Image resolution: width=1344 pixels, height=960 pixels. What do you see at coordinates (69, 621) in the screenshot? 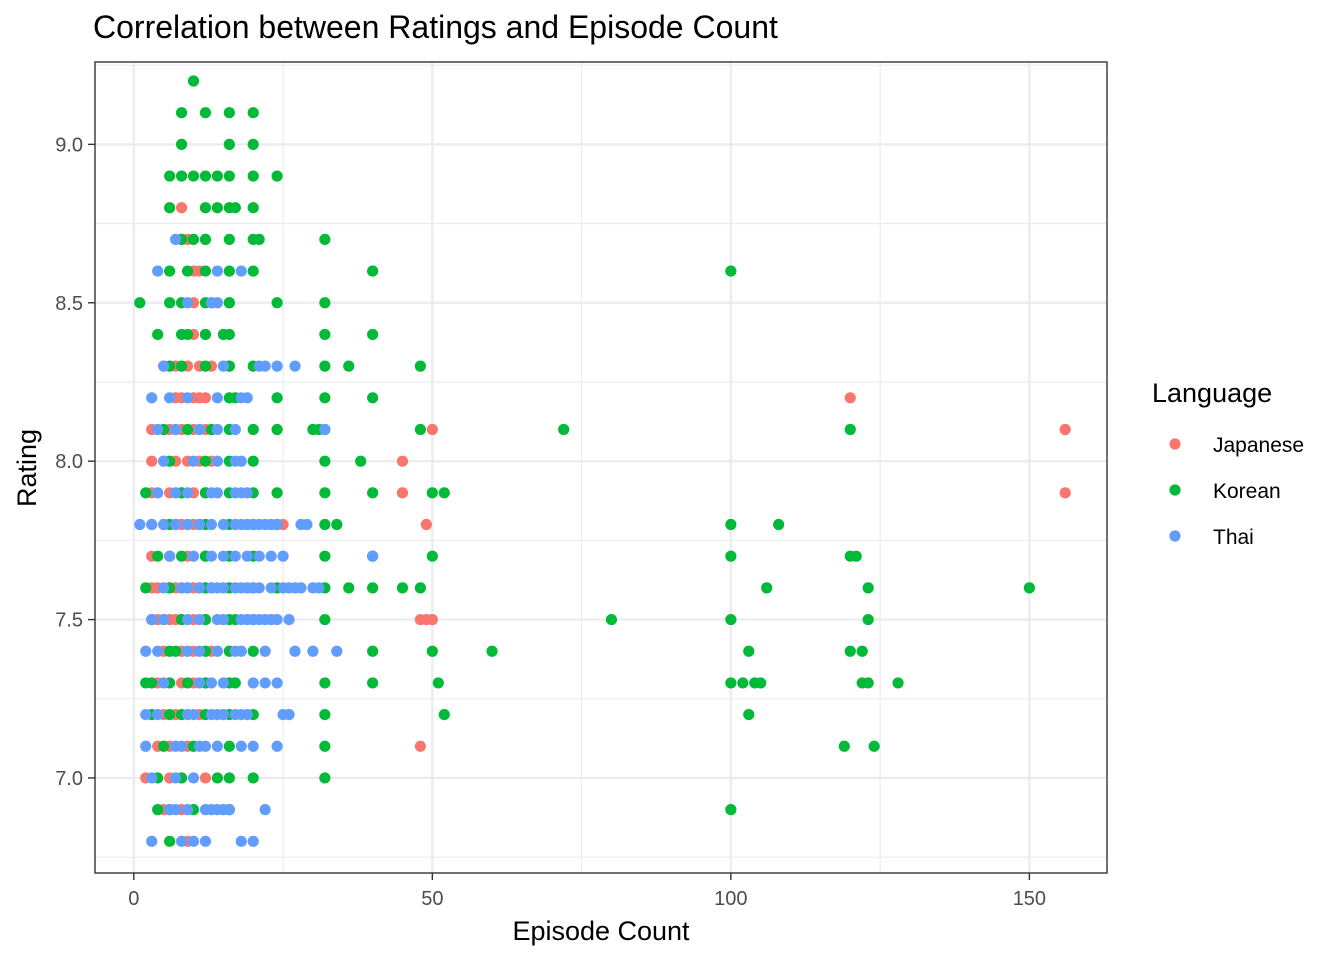
I see `y-tick-label: 7.5` at bounding box center [69, 621].